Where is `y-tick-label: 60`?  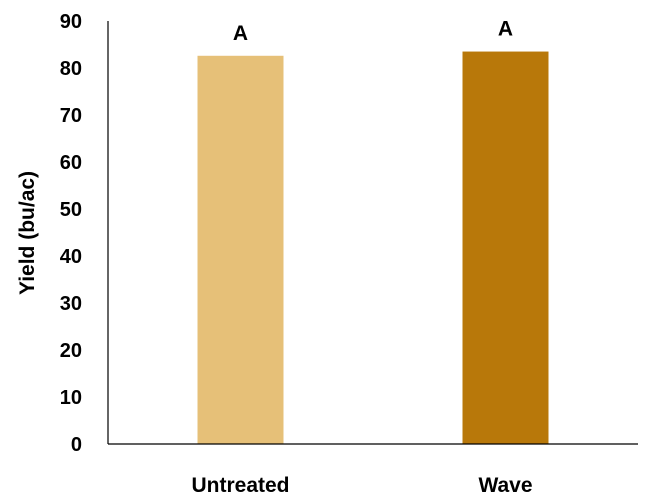 y-tick-label: 60 is located at coordinates (71, 163).